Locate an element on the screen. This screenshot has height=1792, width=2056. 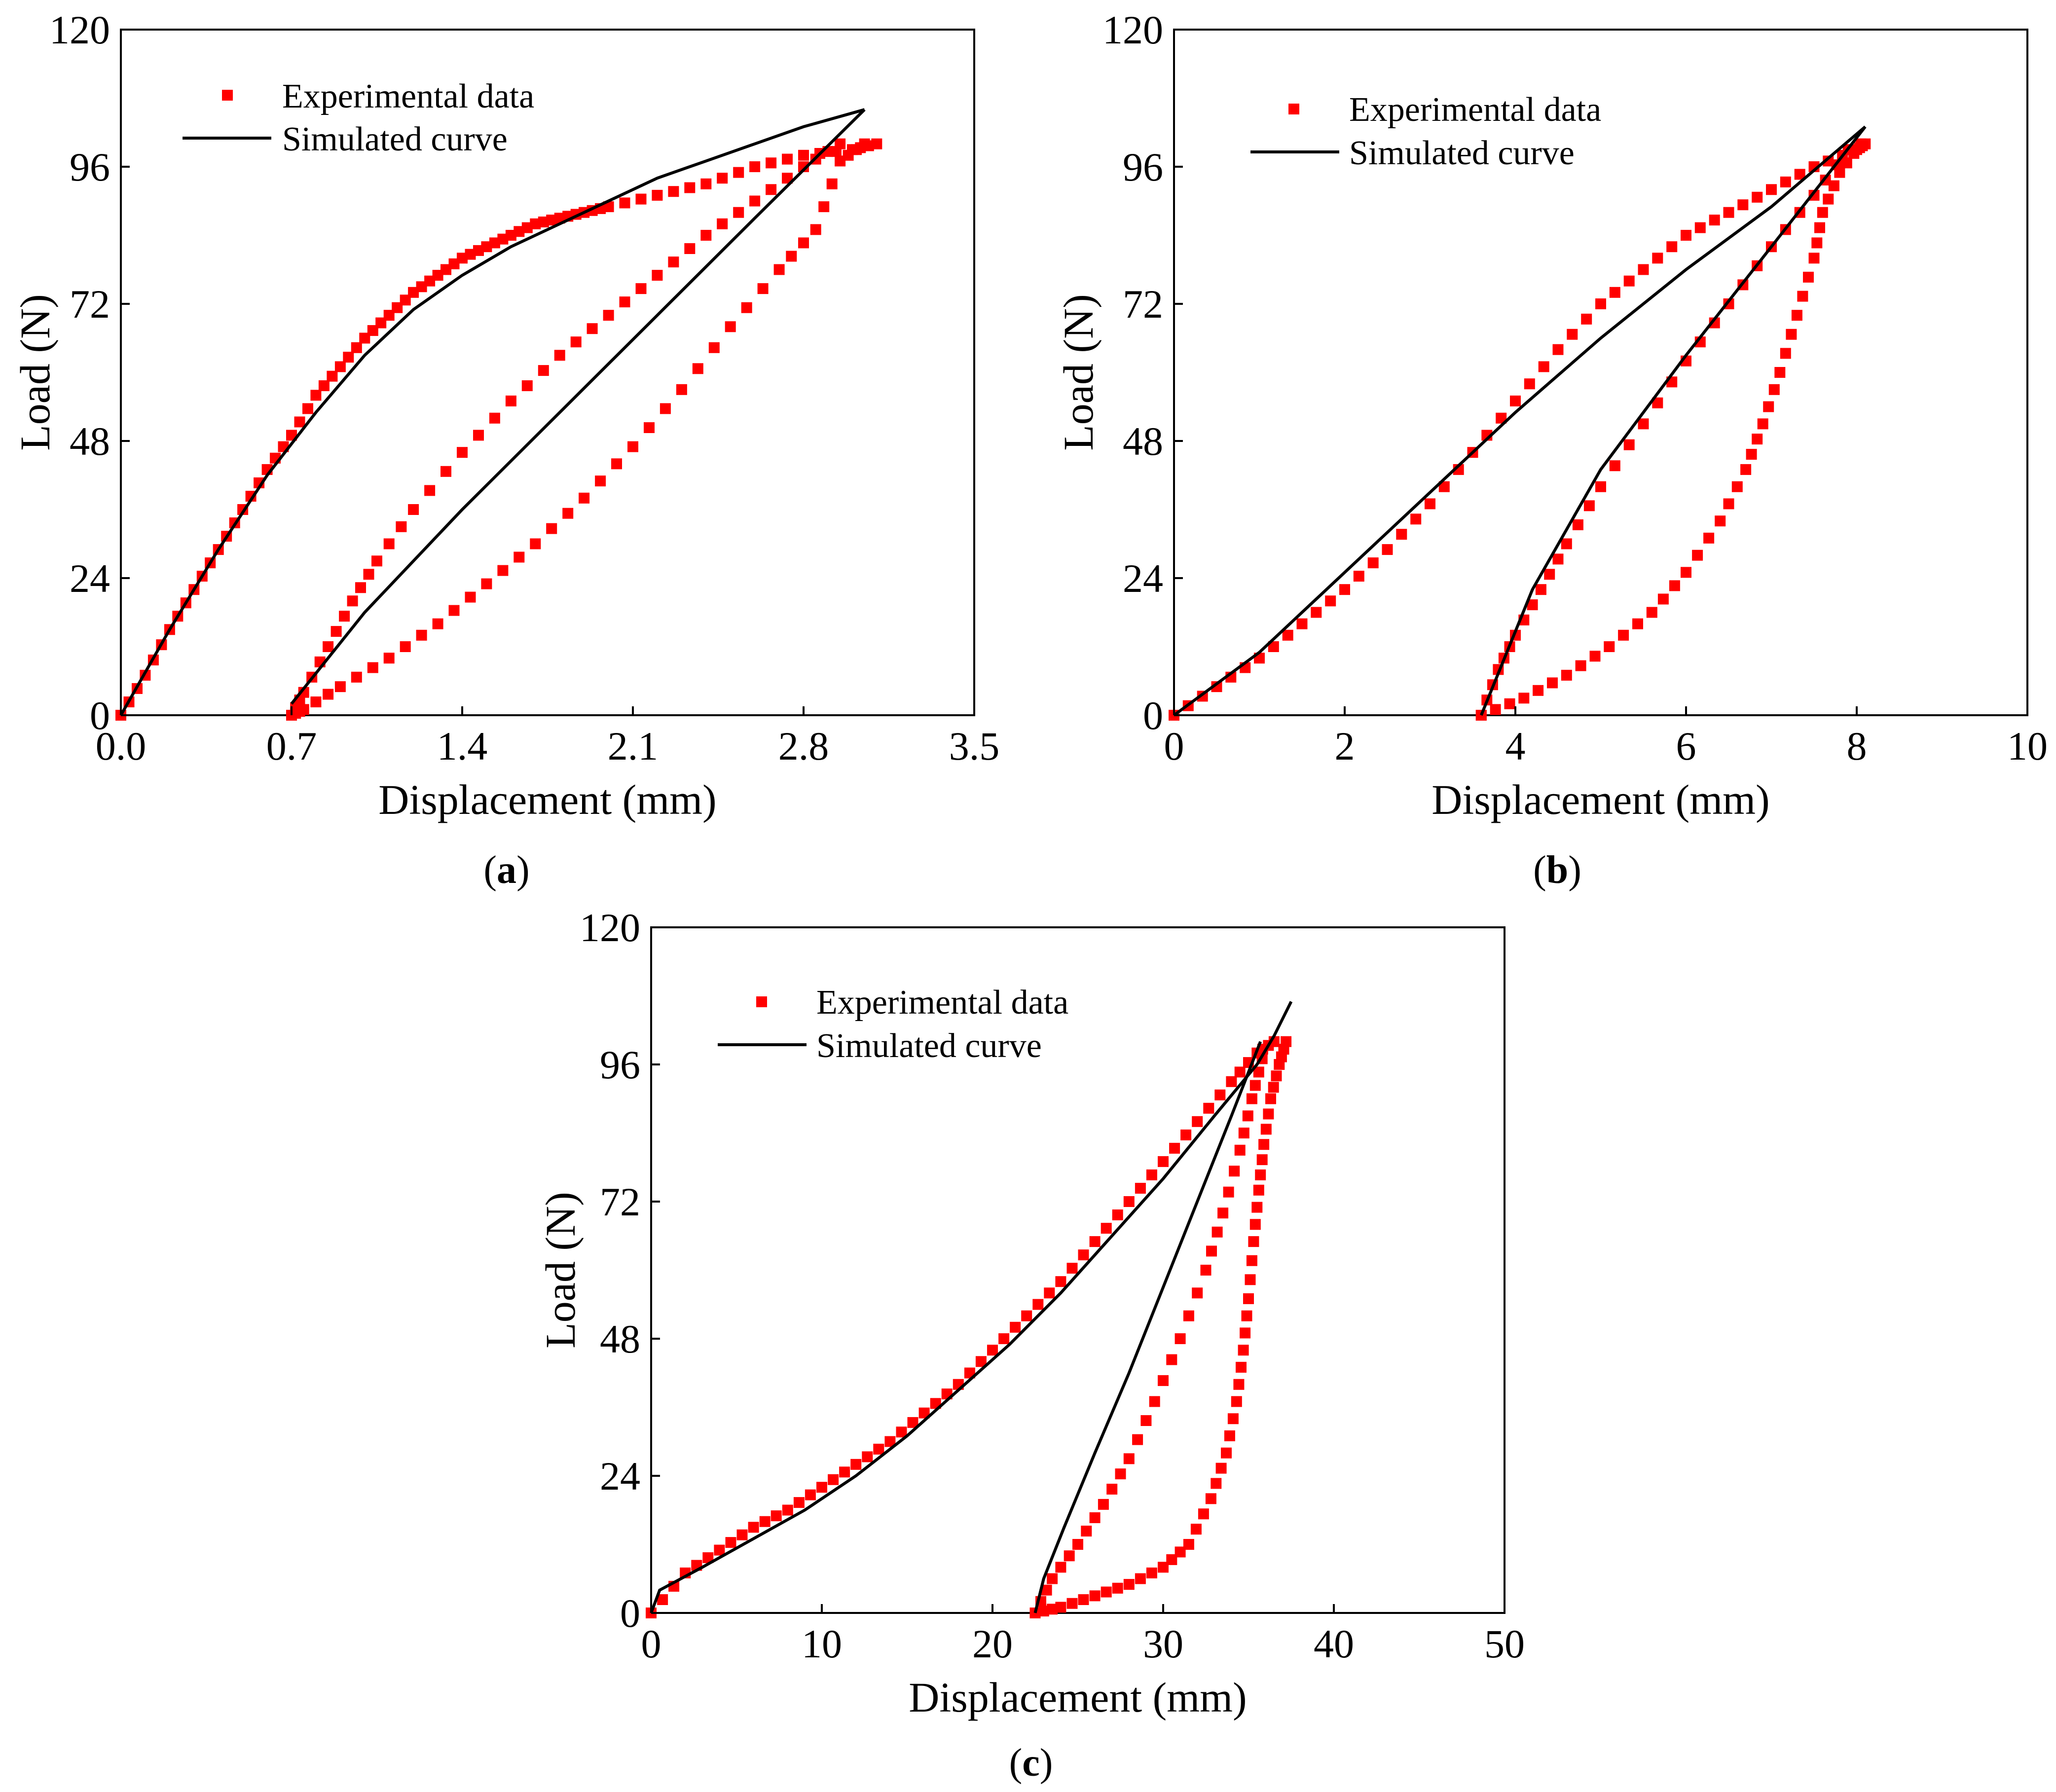
x-tick-label: 2 is located at coordinates (1345, 746).